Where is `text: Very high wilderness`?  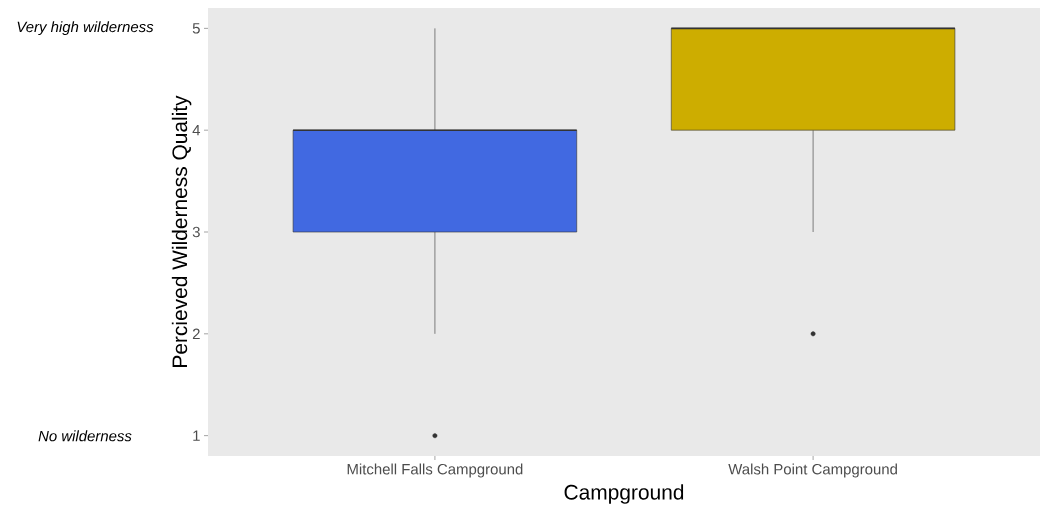
text: Very high wilderness is located at coordinates (85, 28).